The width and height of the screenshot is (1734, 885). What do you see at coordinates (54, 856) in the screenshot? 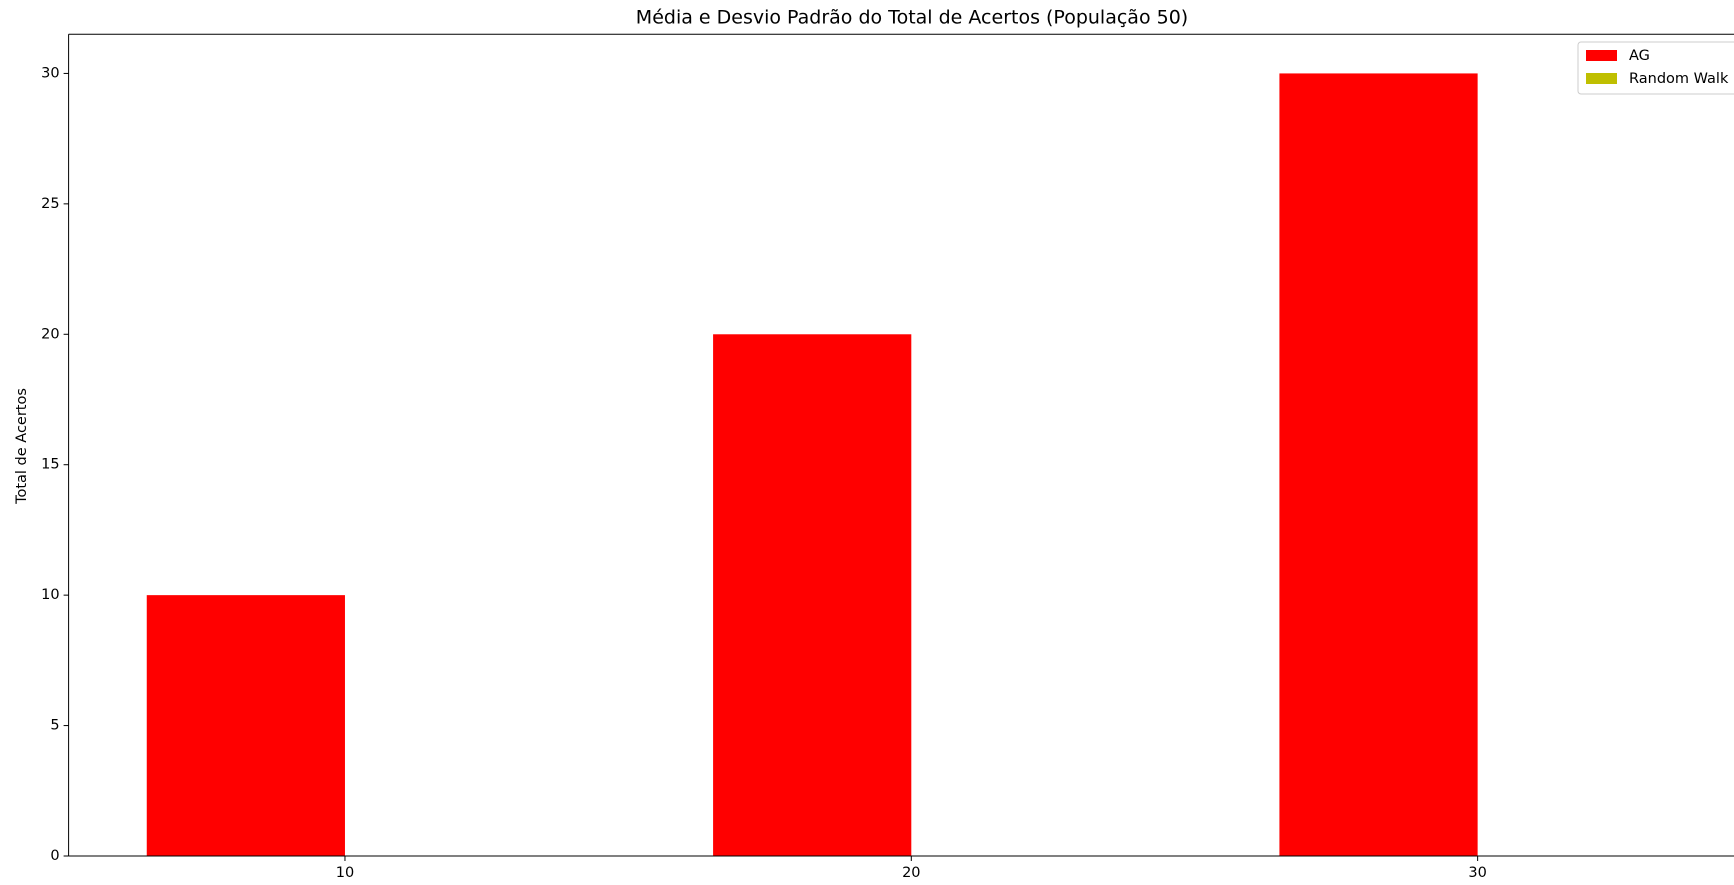
I see `y-tick-label: 0` at bounding box center [54, 856].